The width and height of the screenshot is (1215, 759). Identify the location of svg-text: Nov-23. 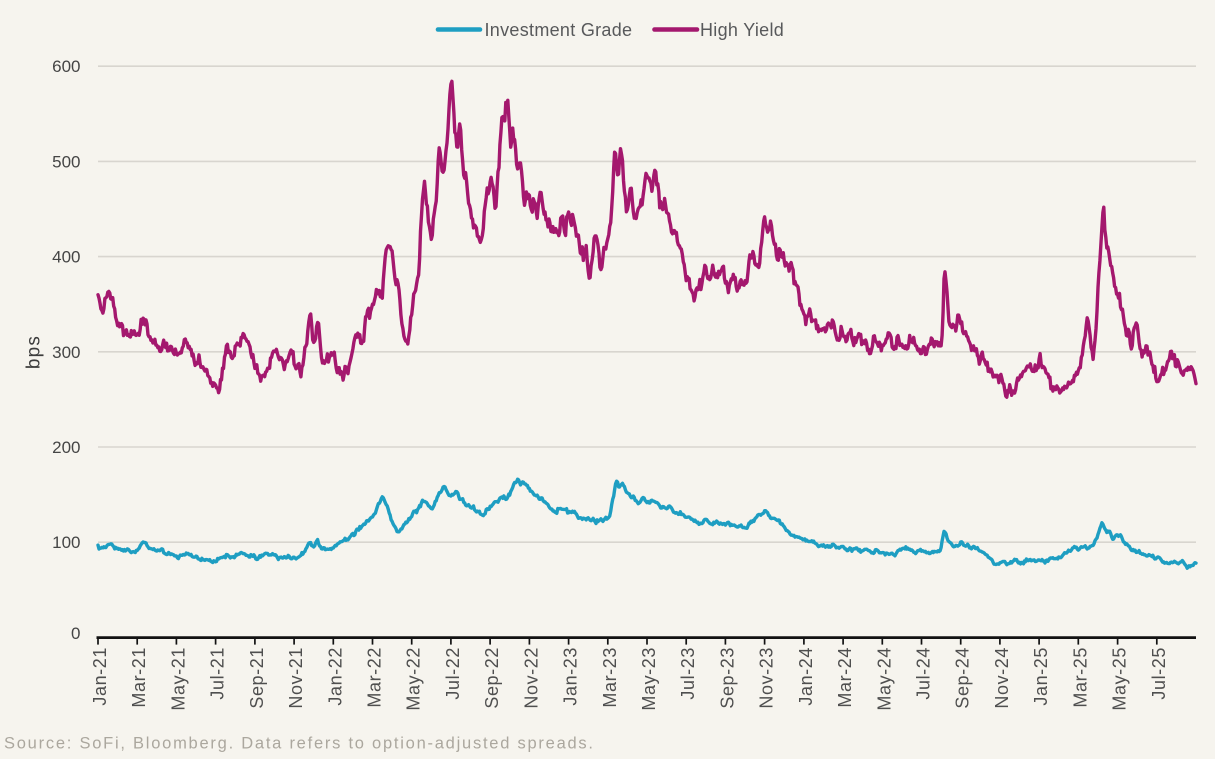
(767, 678).